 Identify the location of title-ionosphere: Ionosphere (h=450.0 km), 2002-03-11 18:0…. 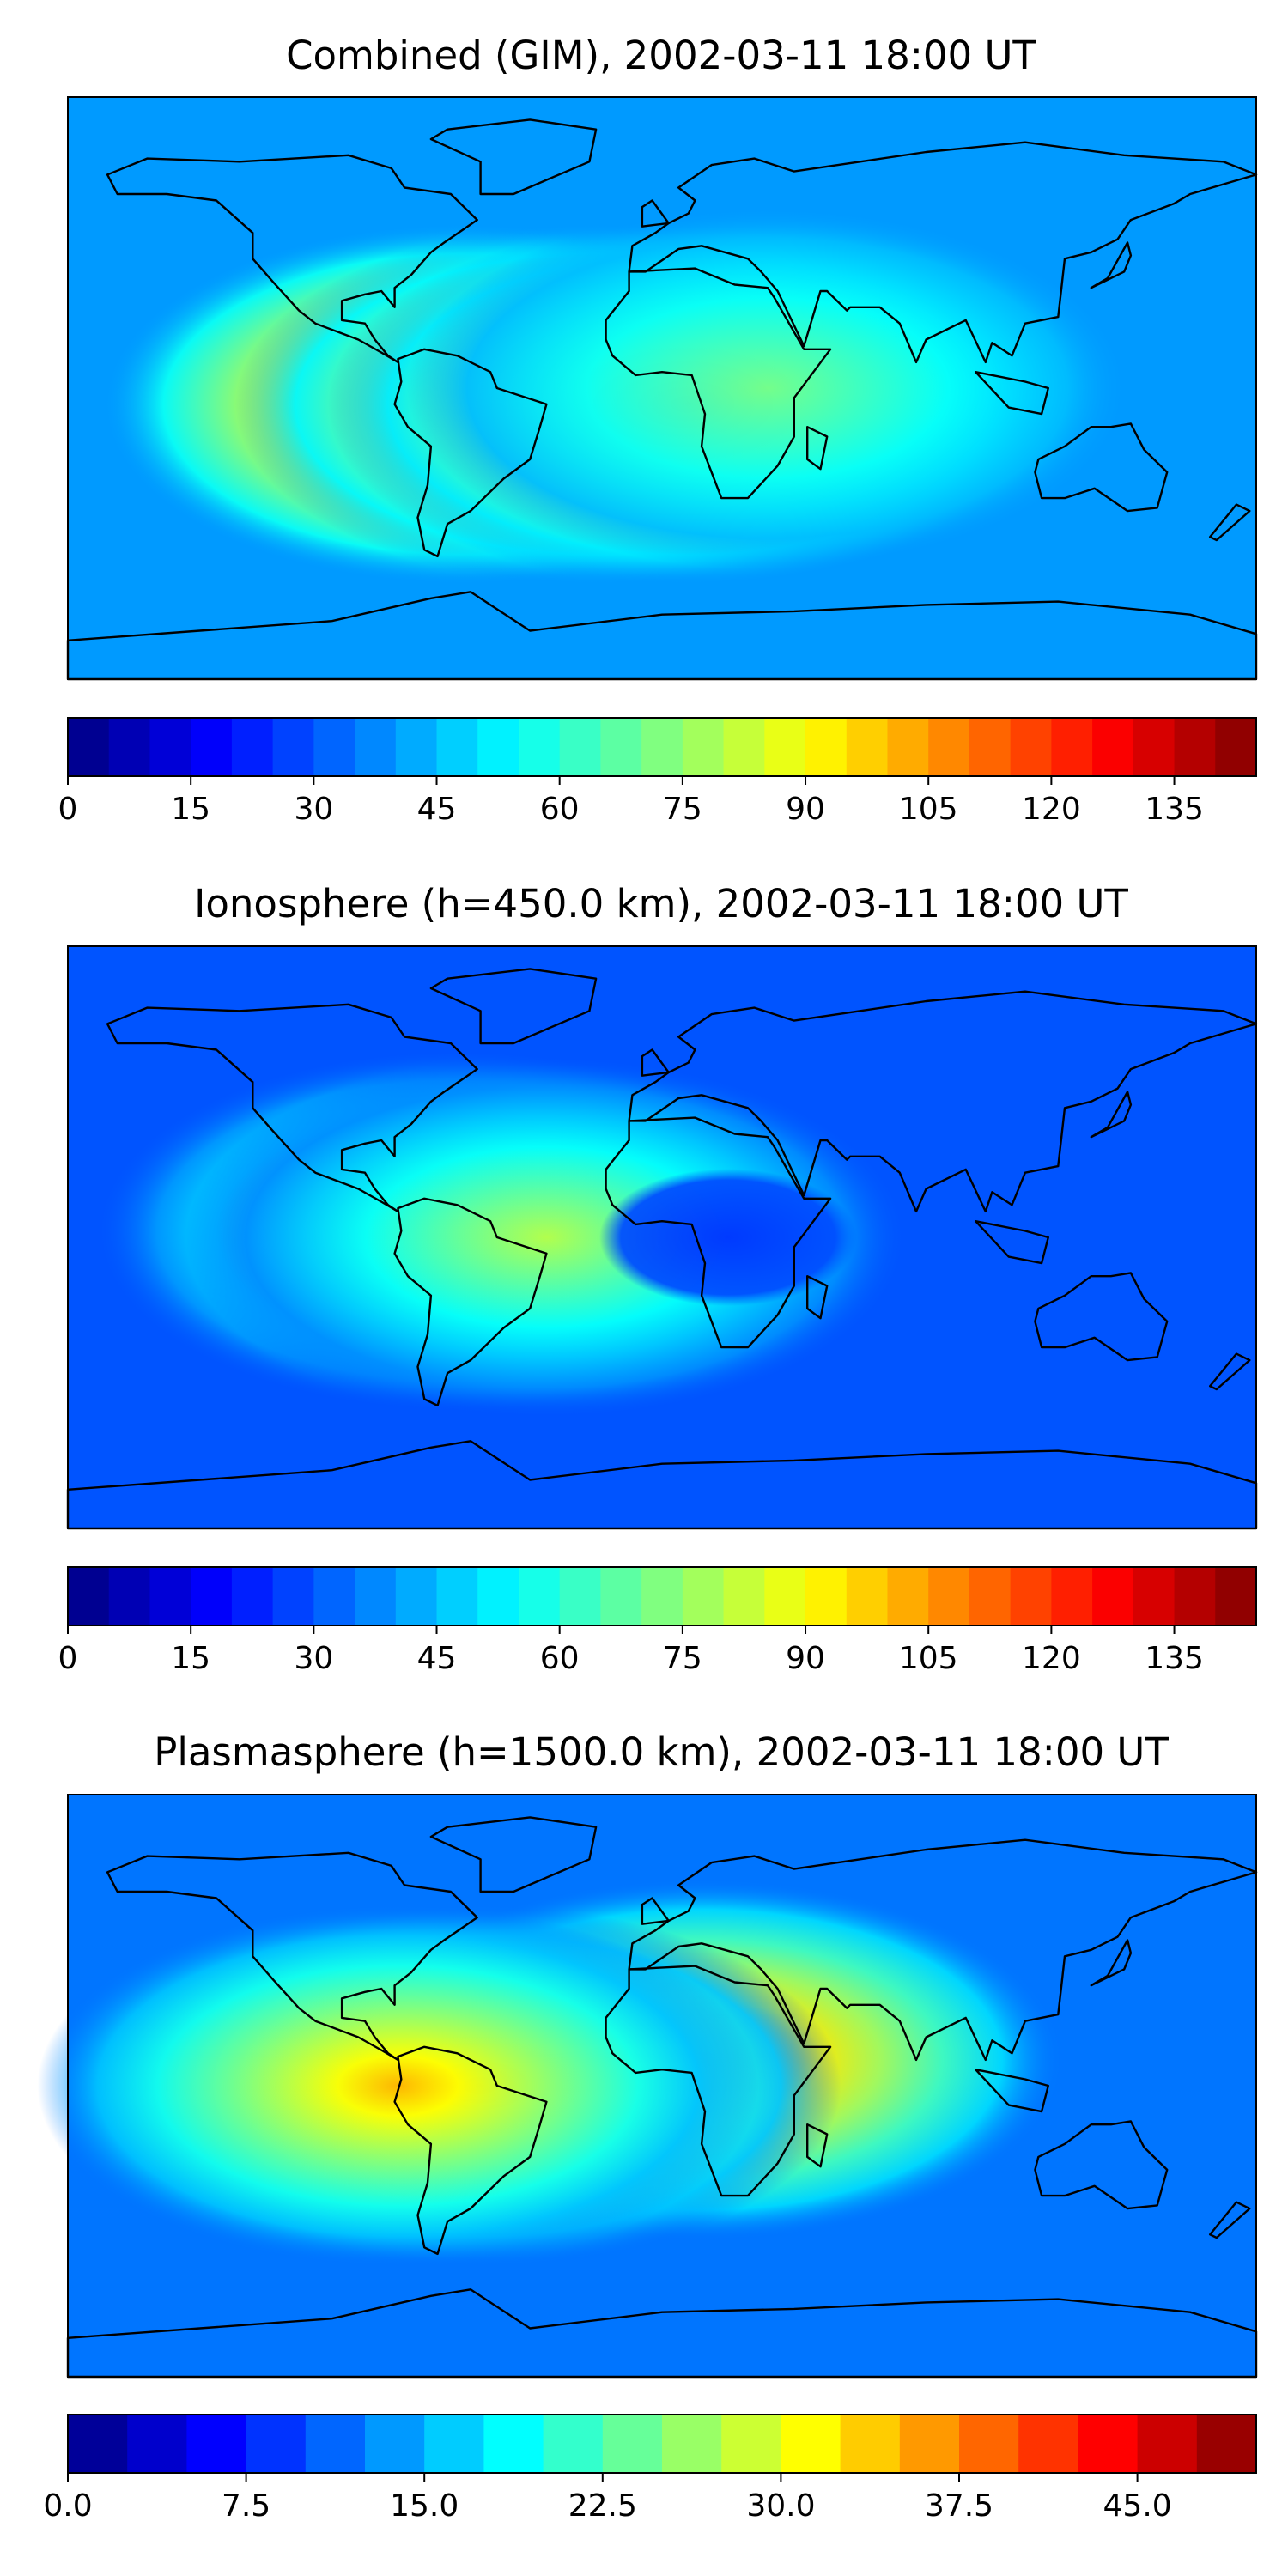
(661, 904).